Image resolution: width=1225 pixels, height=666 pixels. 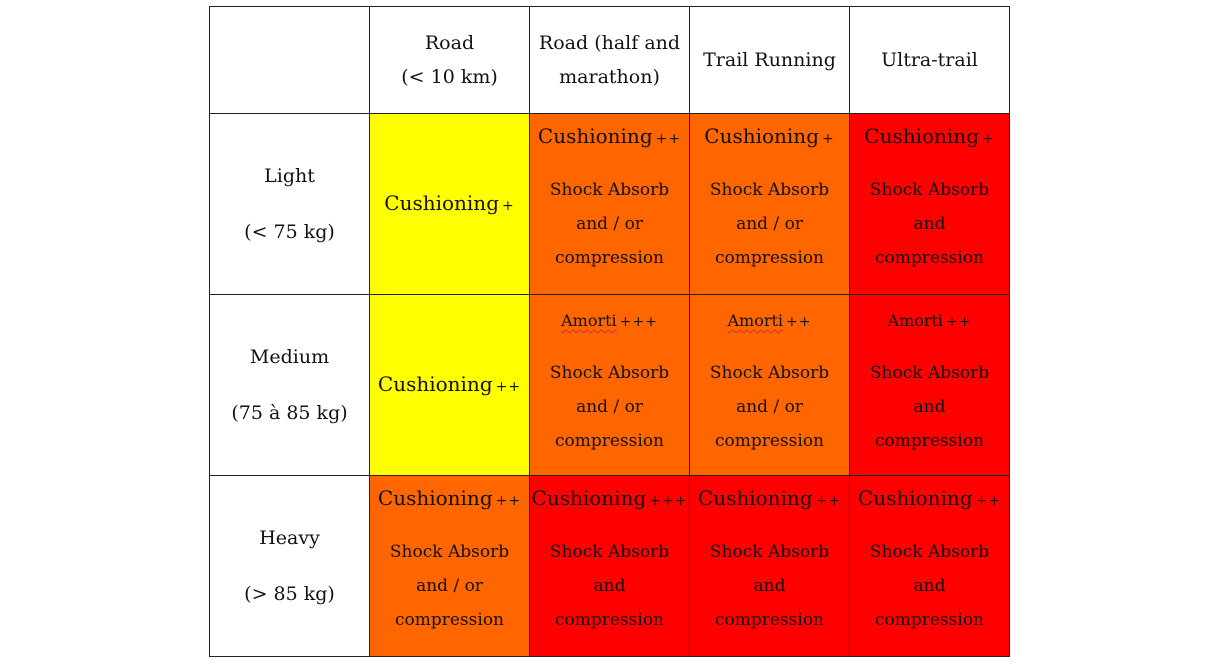 I want to click on row-label-medium: Medium (75 à 85 kg), so click(x=289, y=385).